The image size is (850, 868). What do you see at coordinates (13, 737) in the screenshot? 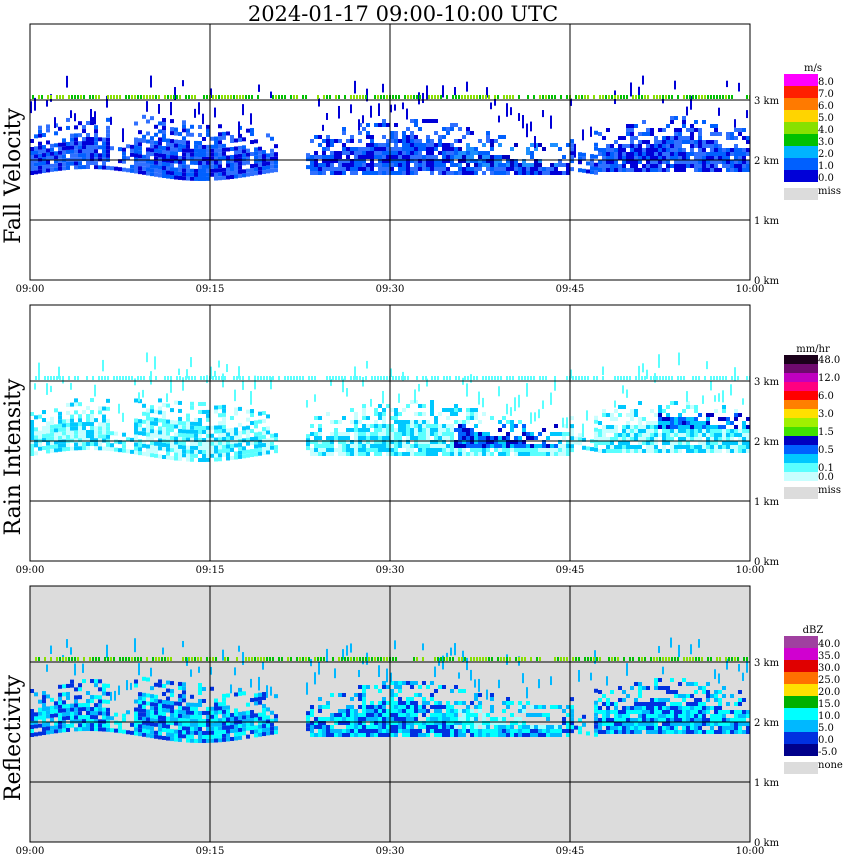
I see `panel-label-reflectivity: Reflectivity` at bounding box center [13, 737].